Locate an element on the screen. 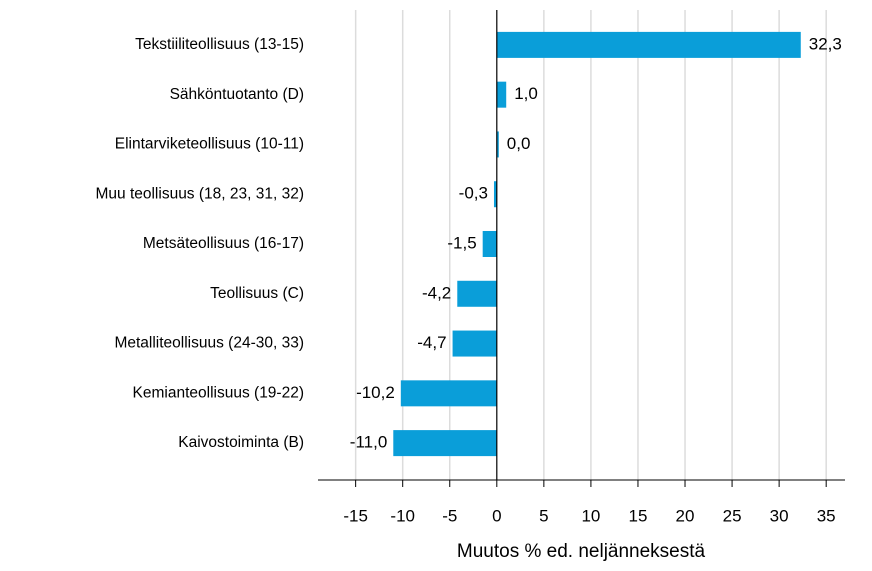 The image size is (872, 571). x-tick-label: -10 is located at coordinates (402, 515).